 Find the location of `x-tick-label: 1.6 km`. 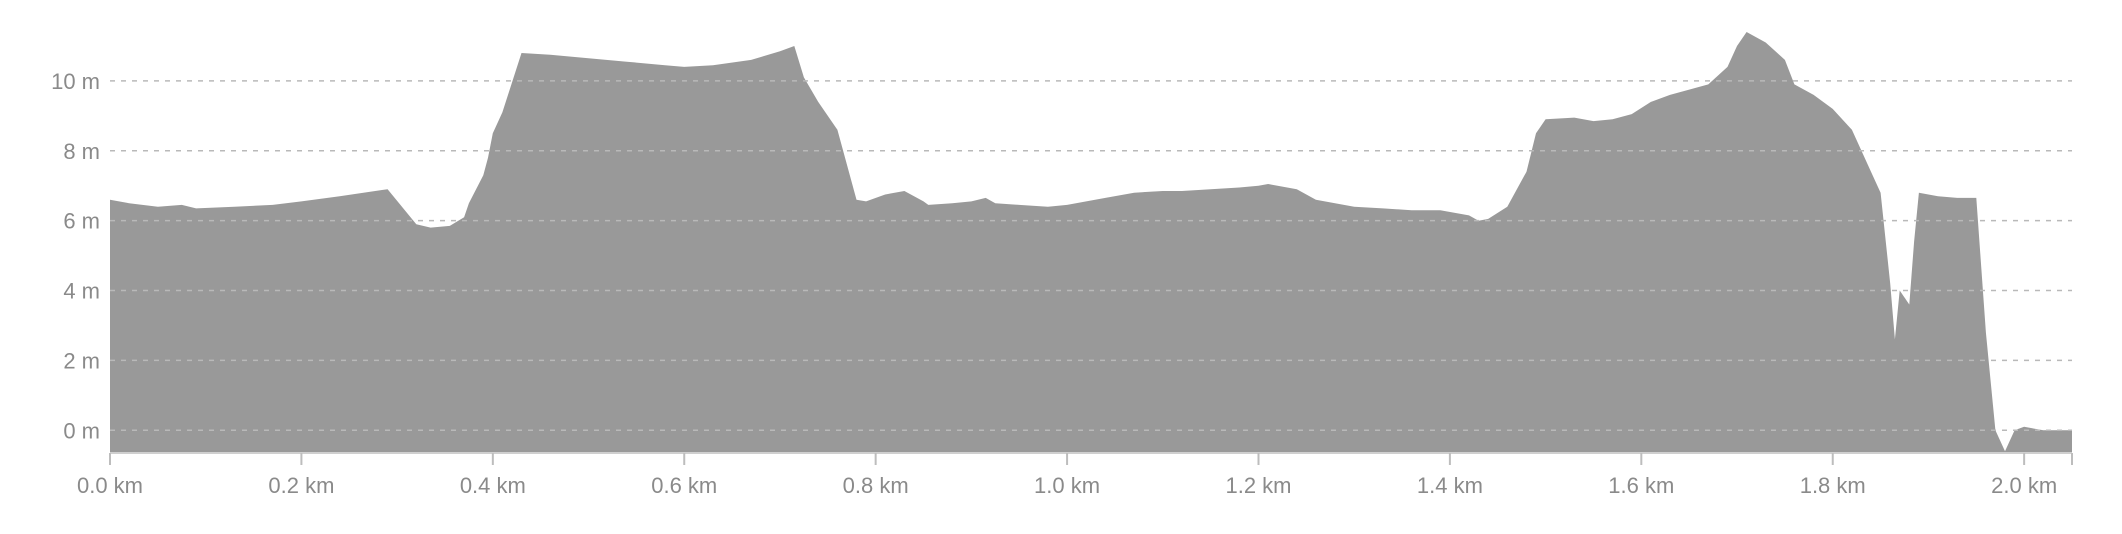

x-tick-label: 1.6 km is located at coordinates (1641, 485).